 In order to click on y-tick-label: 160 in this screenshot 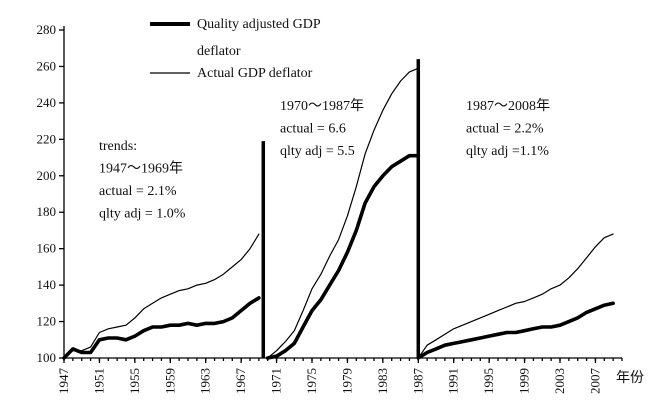, I will do `click(47, 248)`.